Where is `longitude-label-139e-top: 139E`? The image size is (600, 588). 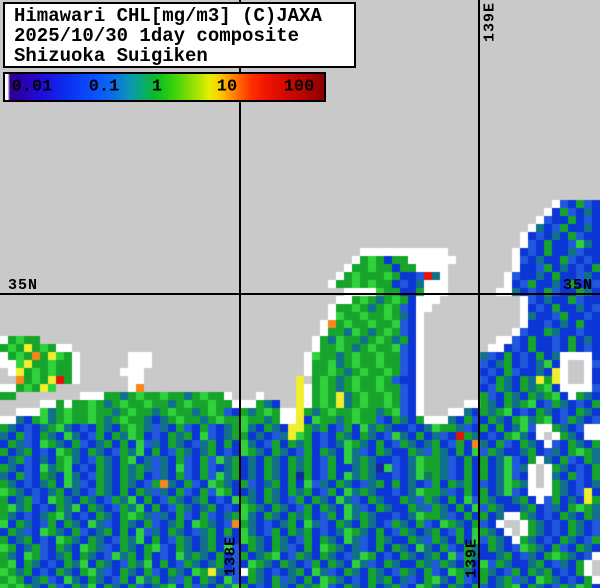 longitude-label-139e-top: 139E is located at coordinates (490, 22).